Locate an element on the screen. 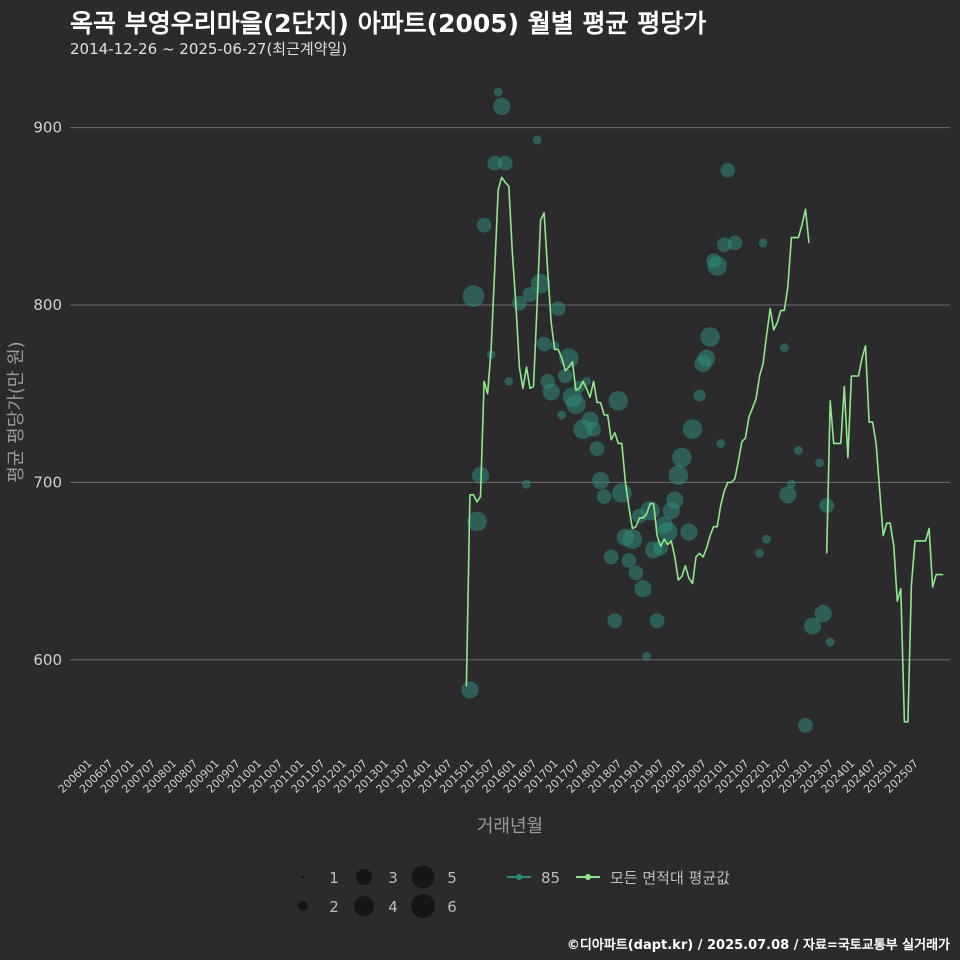 This screenshot has width=960, height=960. legend-size-label-1: 1 is located at coordinates (334, 878).